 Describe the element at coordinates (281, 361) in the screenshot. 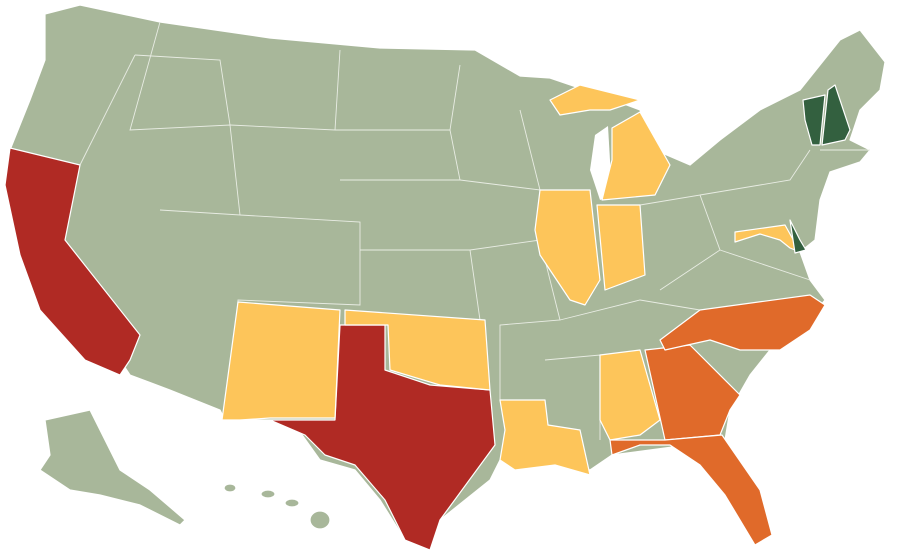

I see `state-new_mexico` at that location.